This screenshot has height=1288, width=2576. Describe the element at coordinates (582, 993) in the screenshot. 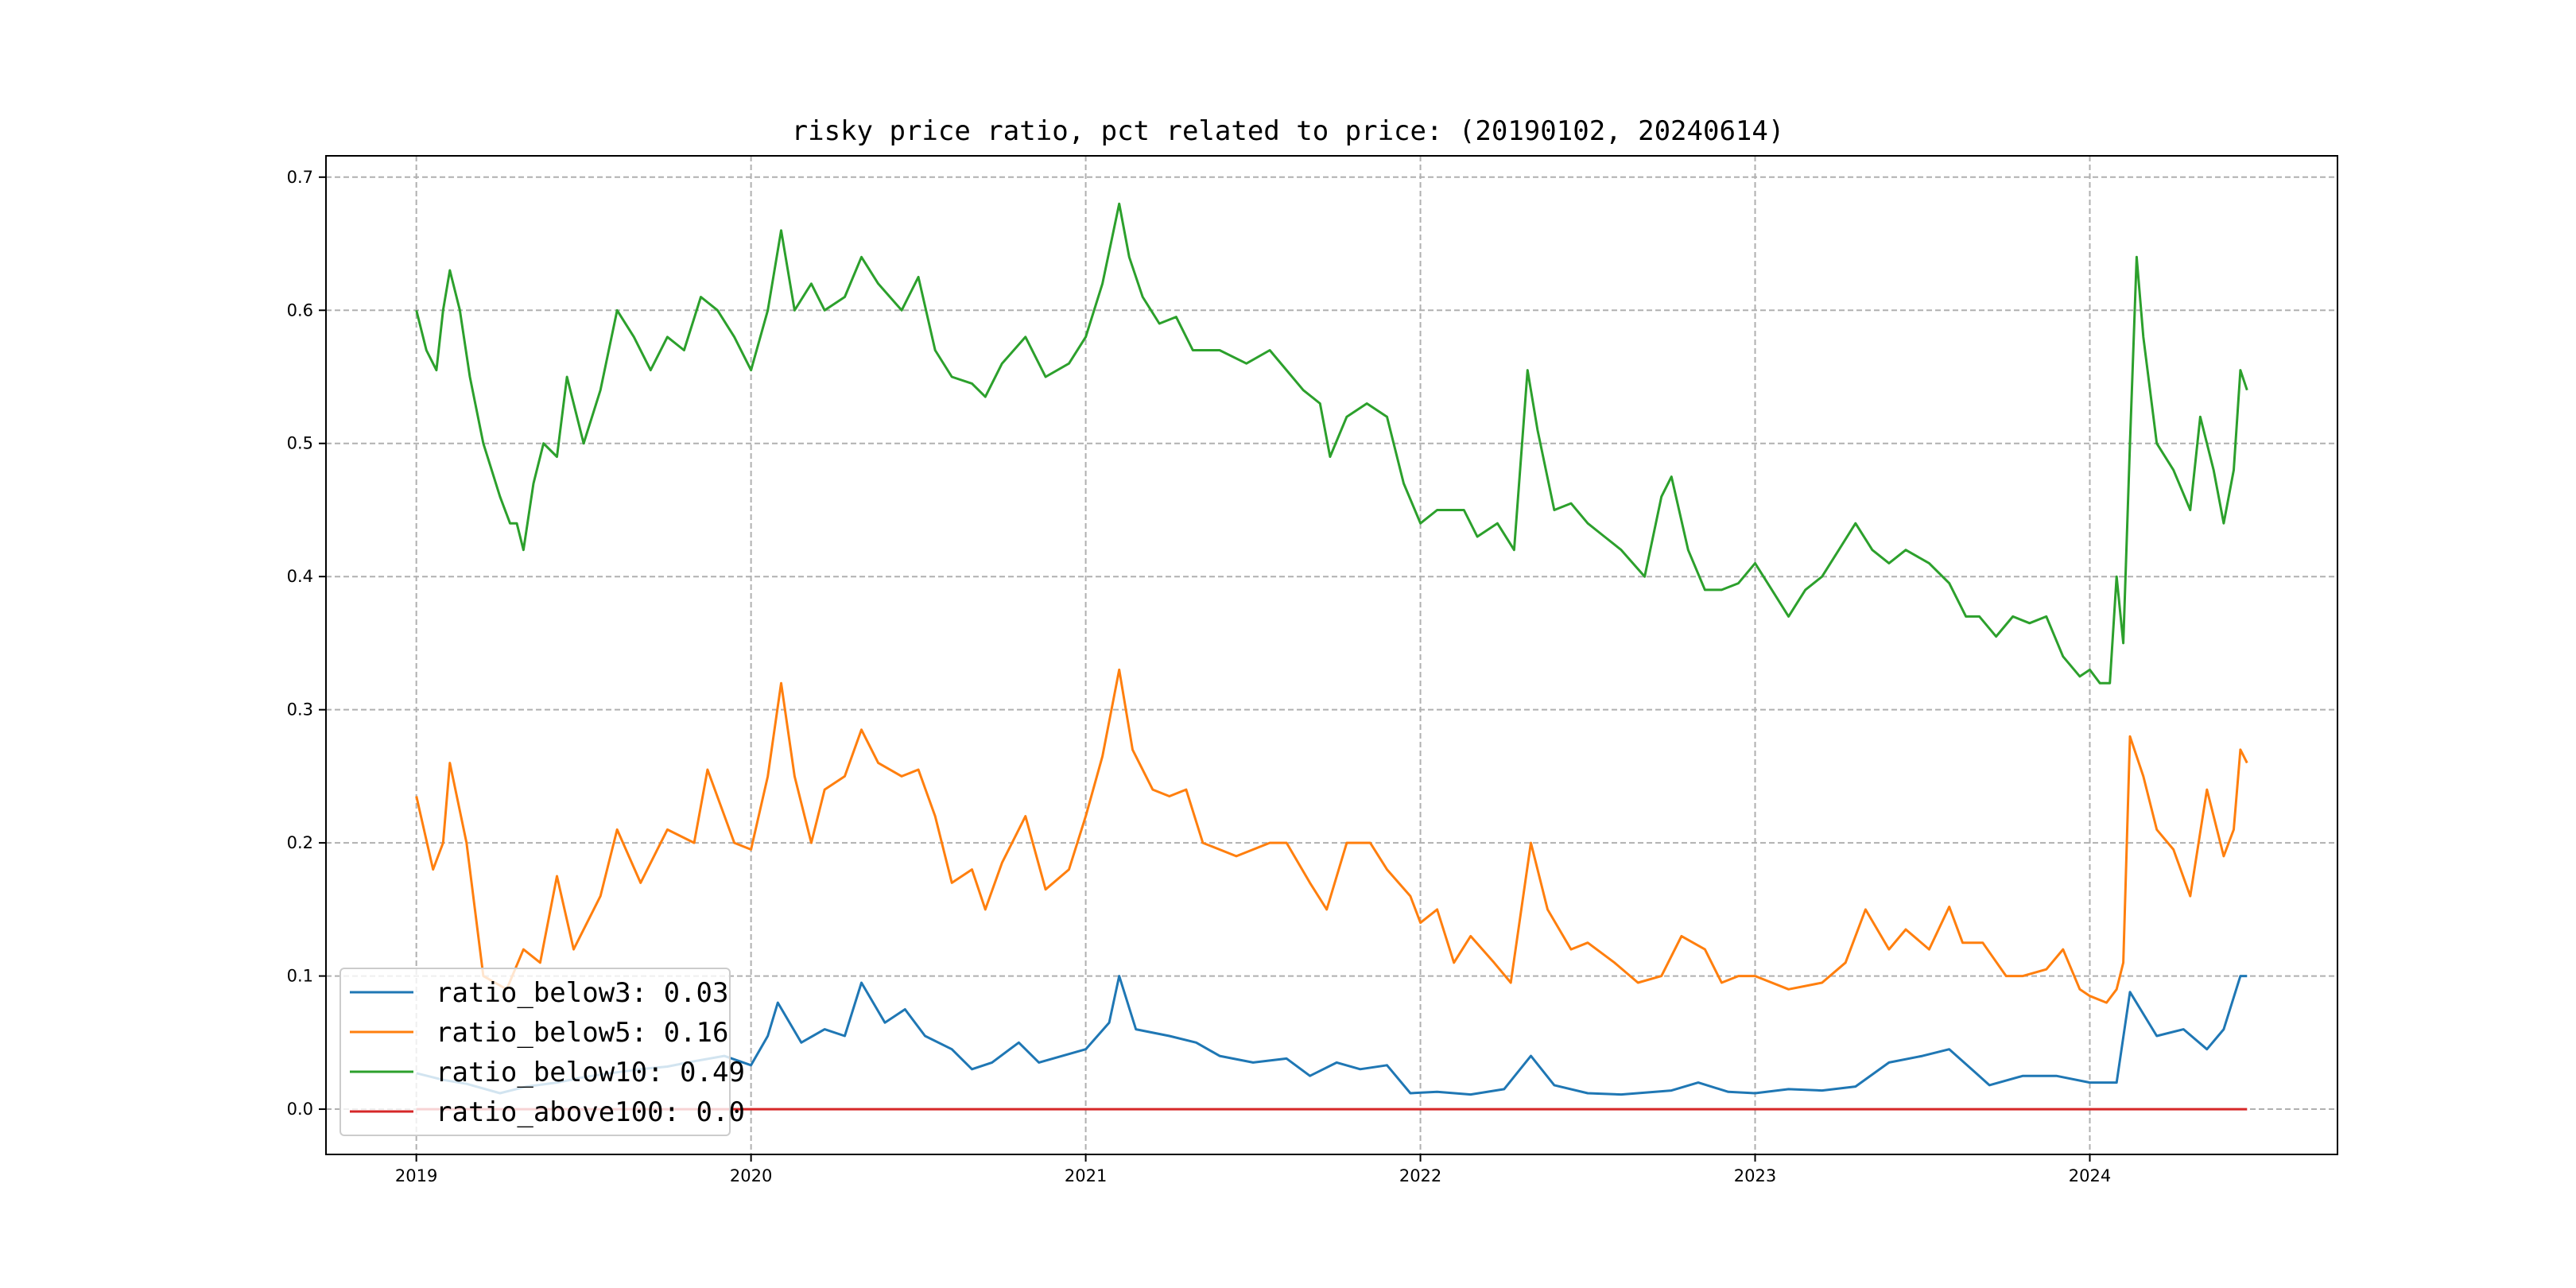

I see `legend-label: ratio_below3: 0.03` at that location.